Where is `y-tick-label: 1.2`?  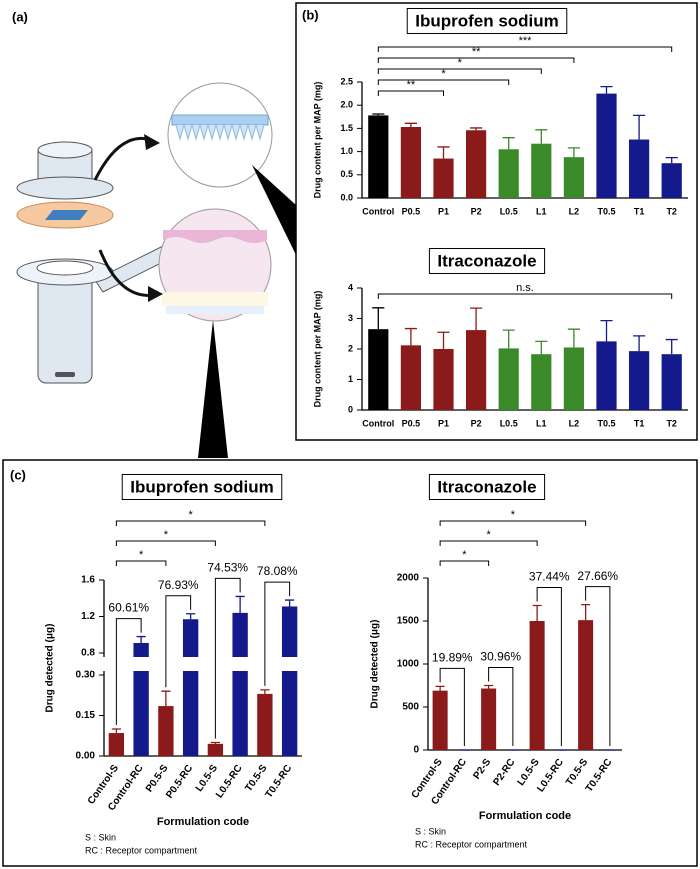 y-tick-label: 1.2 is located at coordinates (88, 616).